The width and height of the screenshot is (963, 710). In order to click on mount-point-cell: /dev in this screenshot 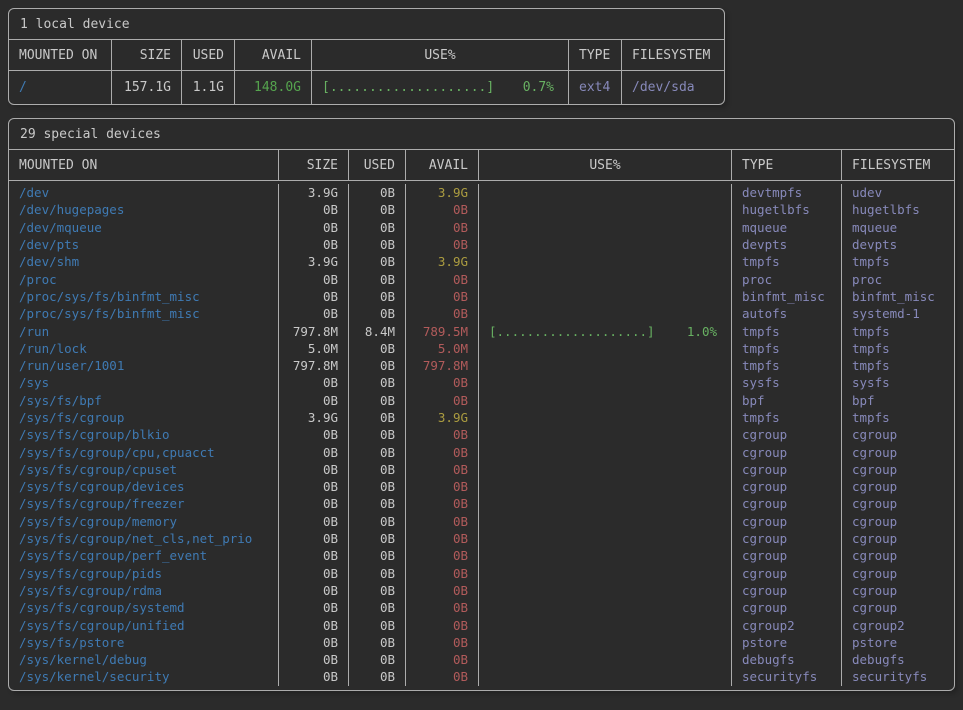, I will do `click(34, 193)`.